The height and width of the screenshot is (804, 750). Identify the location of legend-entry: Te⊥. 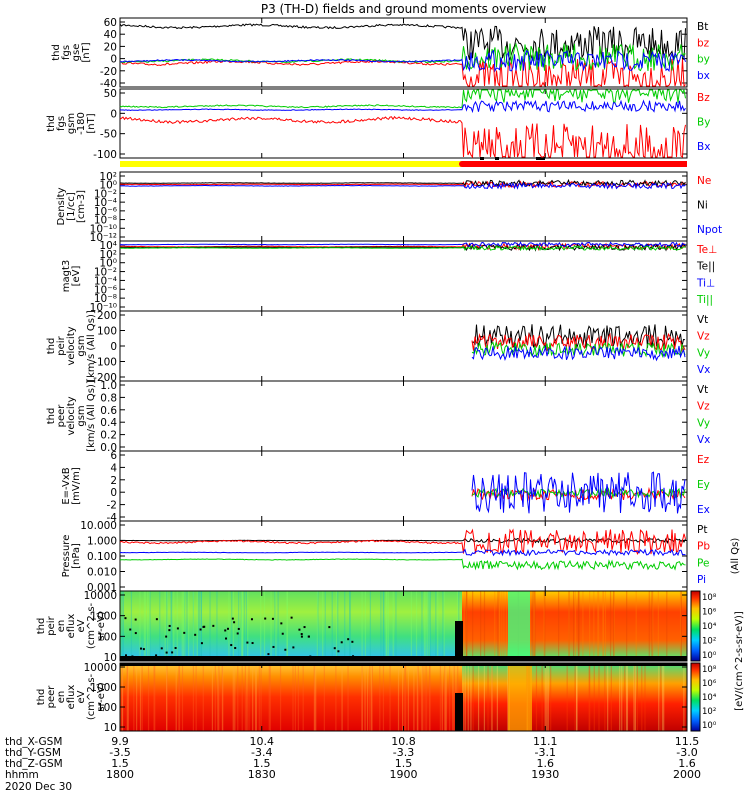
(706, 250).